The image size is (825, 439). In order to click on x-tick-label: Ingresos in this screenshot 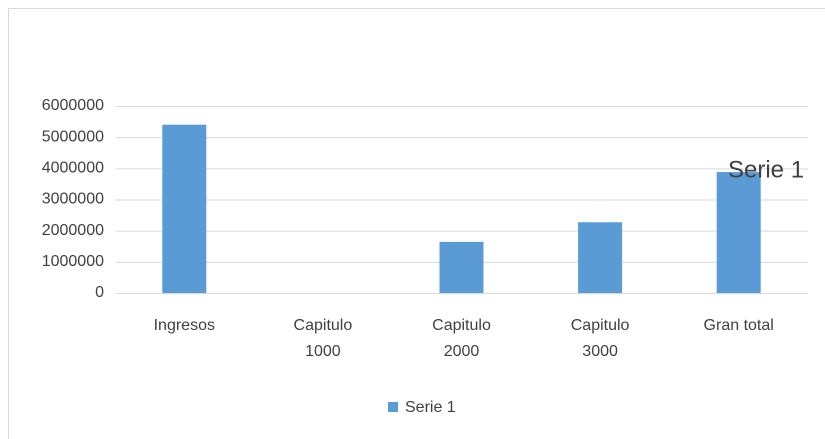, I will do `click(184, 325)`.